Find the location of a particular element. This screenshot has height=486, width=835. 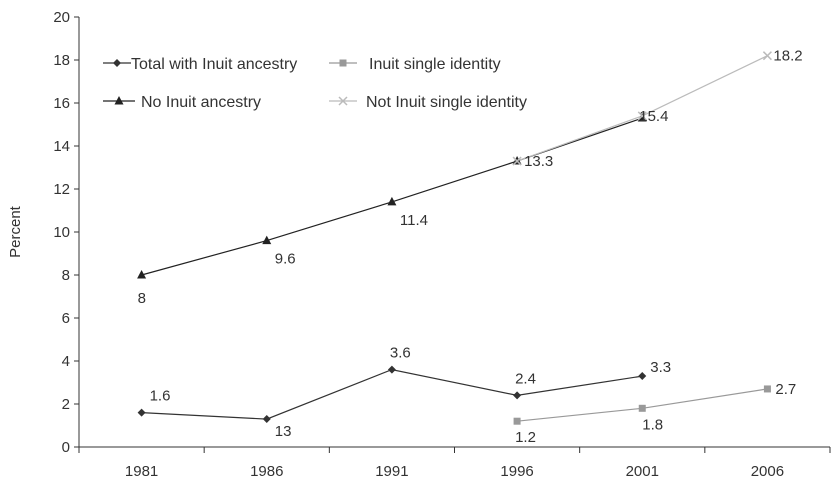

legend-label: No Inuit ancestry is located at coordinates (201, 102).